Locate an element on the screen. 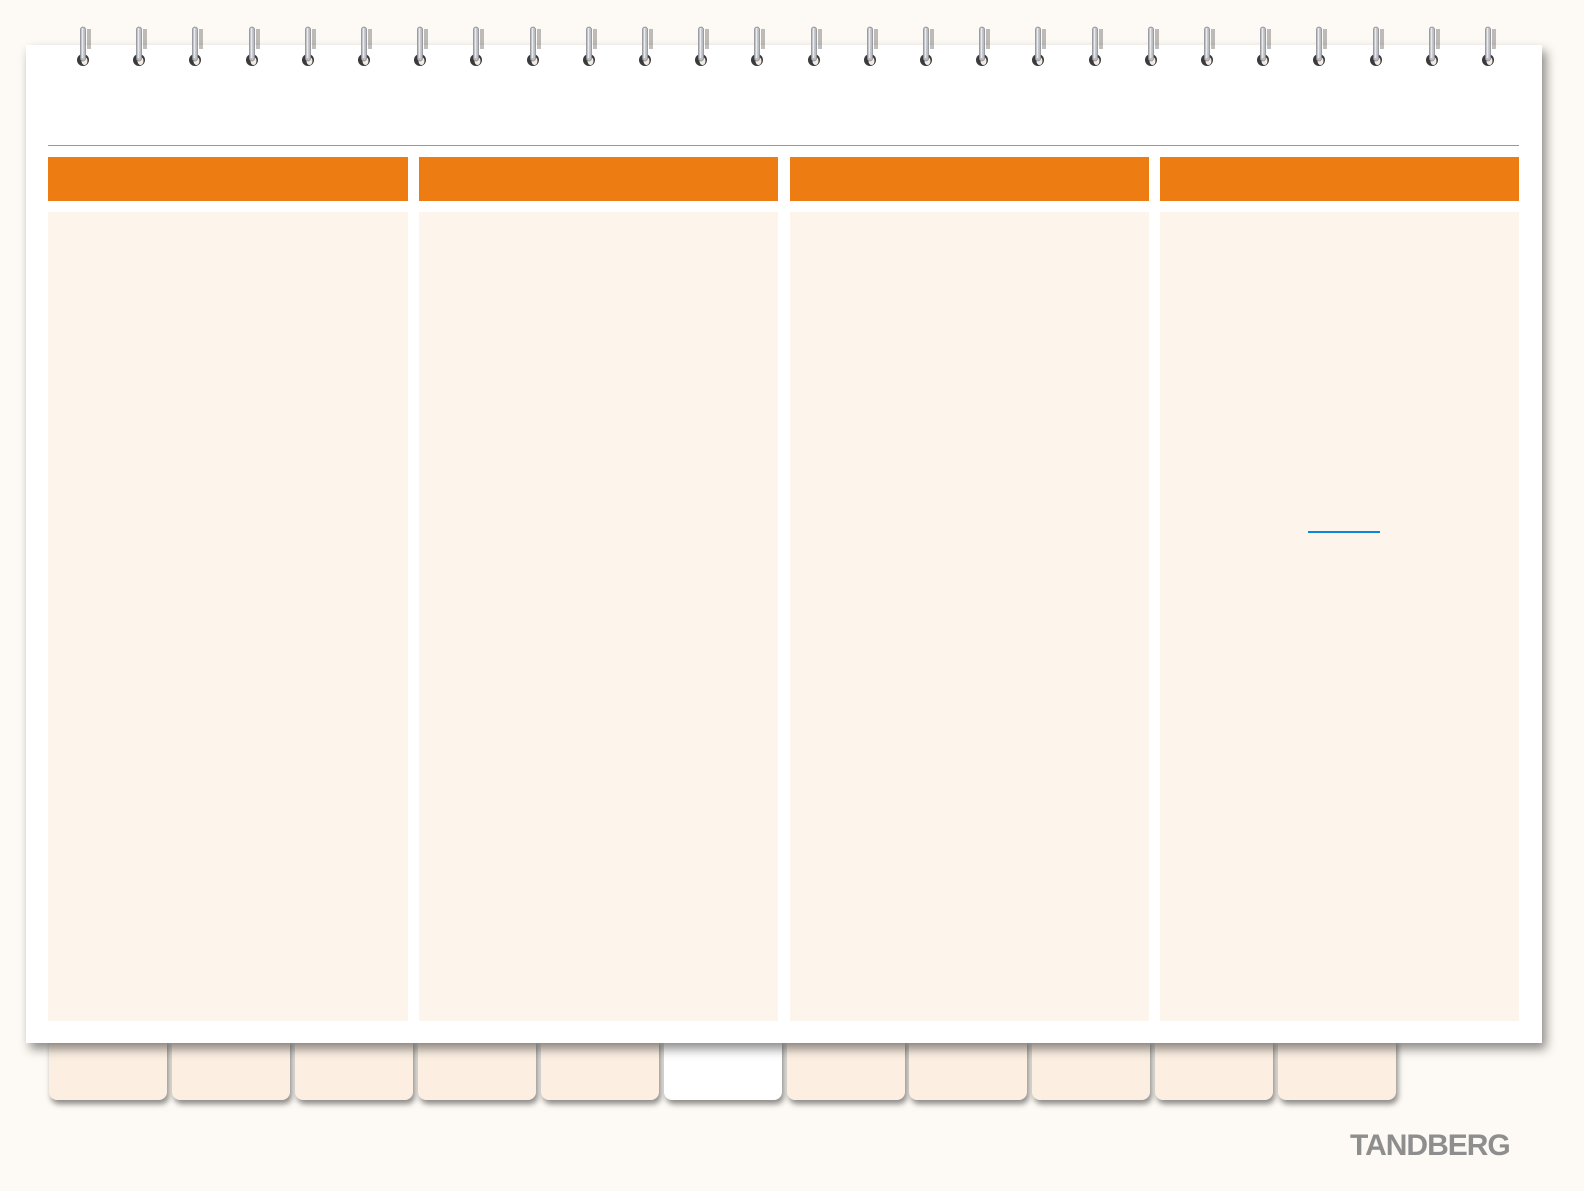  tandberg-logo: TANDBERG is located at coordinates (1430, 1145).